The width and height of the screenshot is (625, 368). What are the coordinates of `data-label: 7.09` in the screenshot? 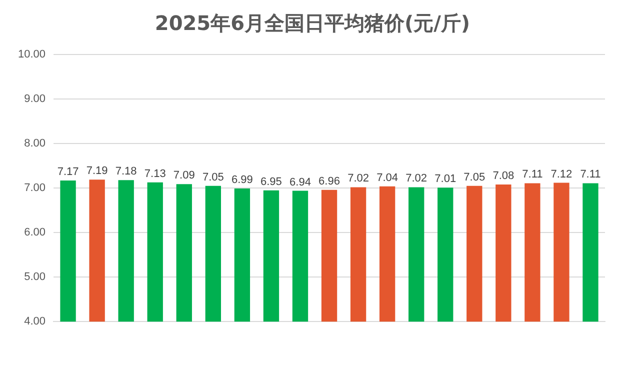 It's located at (184, 176).